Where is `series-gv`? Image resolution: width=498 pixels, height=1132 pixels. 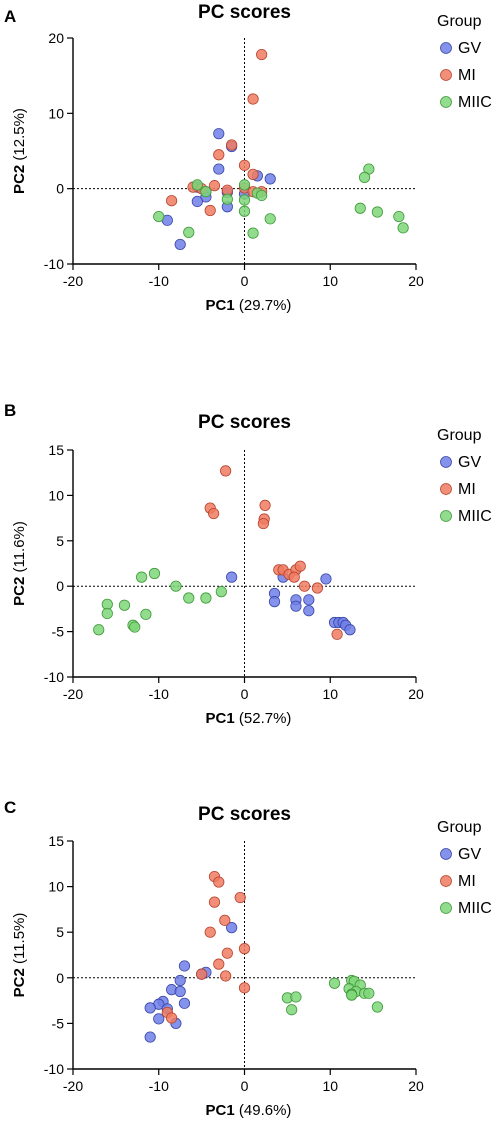 series-gv is located at coordinates (191, 982).